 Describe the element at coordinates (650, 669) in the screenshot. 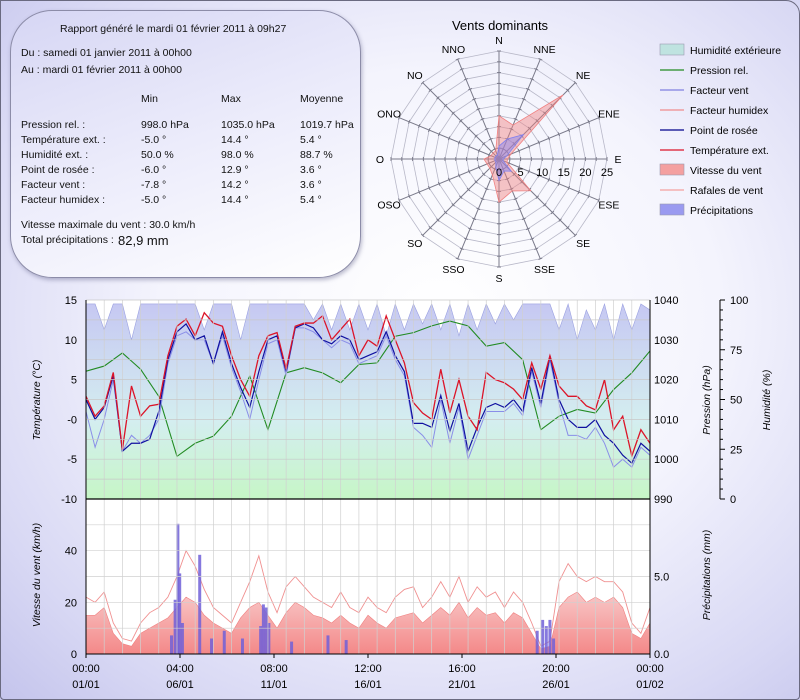

I see `x-tick-time: 00:00` at that location.